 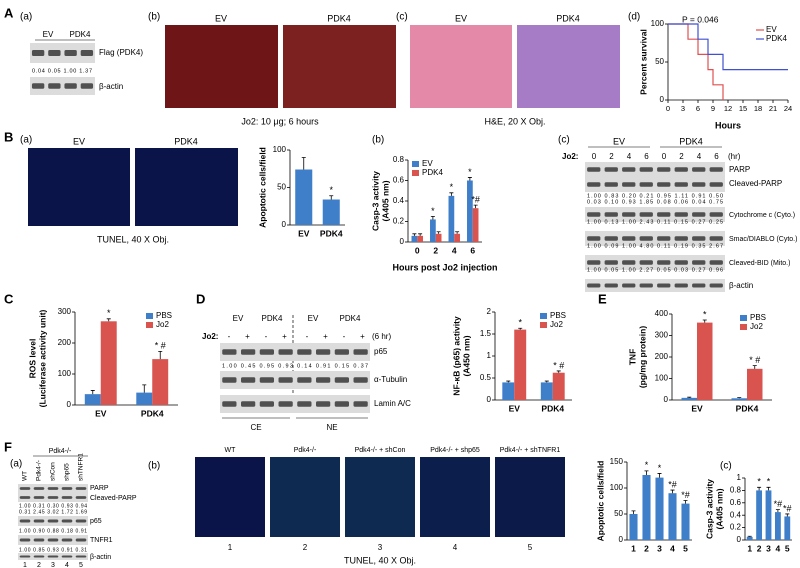 I want to click on liver-photo, so click(x=221, y=66).